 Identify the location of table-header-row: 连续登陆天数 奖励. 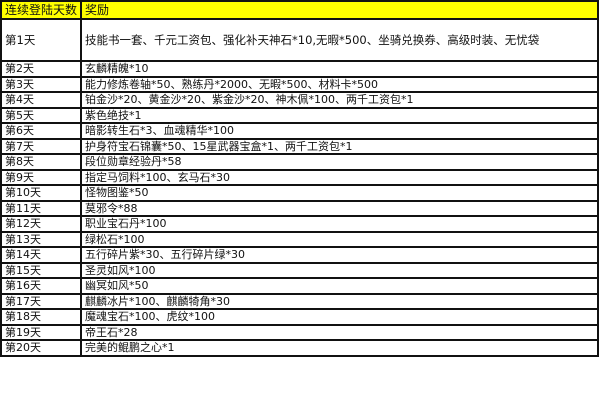
(299, 10).